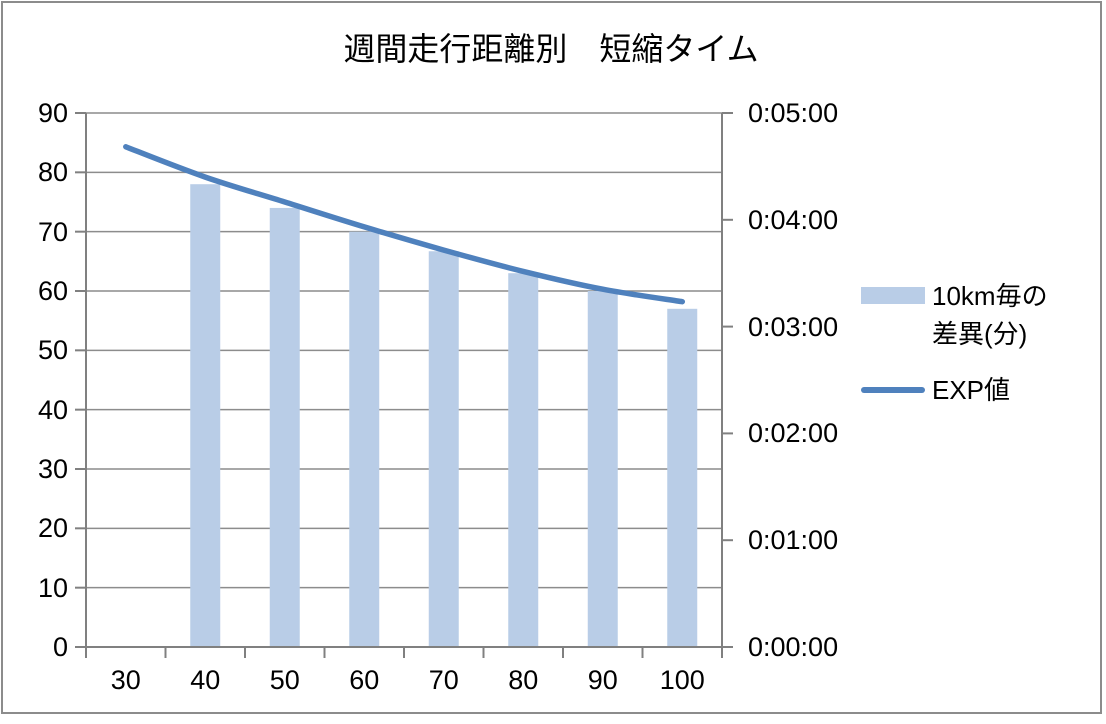 Image resolution: width=1106 pixels, height=724 pixels. I want to click on left-axis-tick-label: 20, so click(52, 528).